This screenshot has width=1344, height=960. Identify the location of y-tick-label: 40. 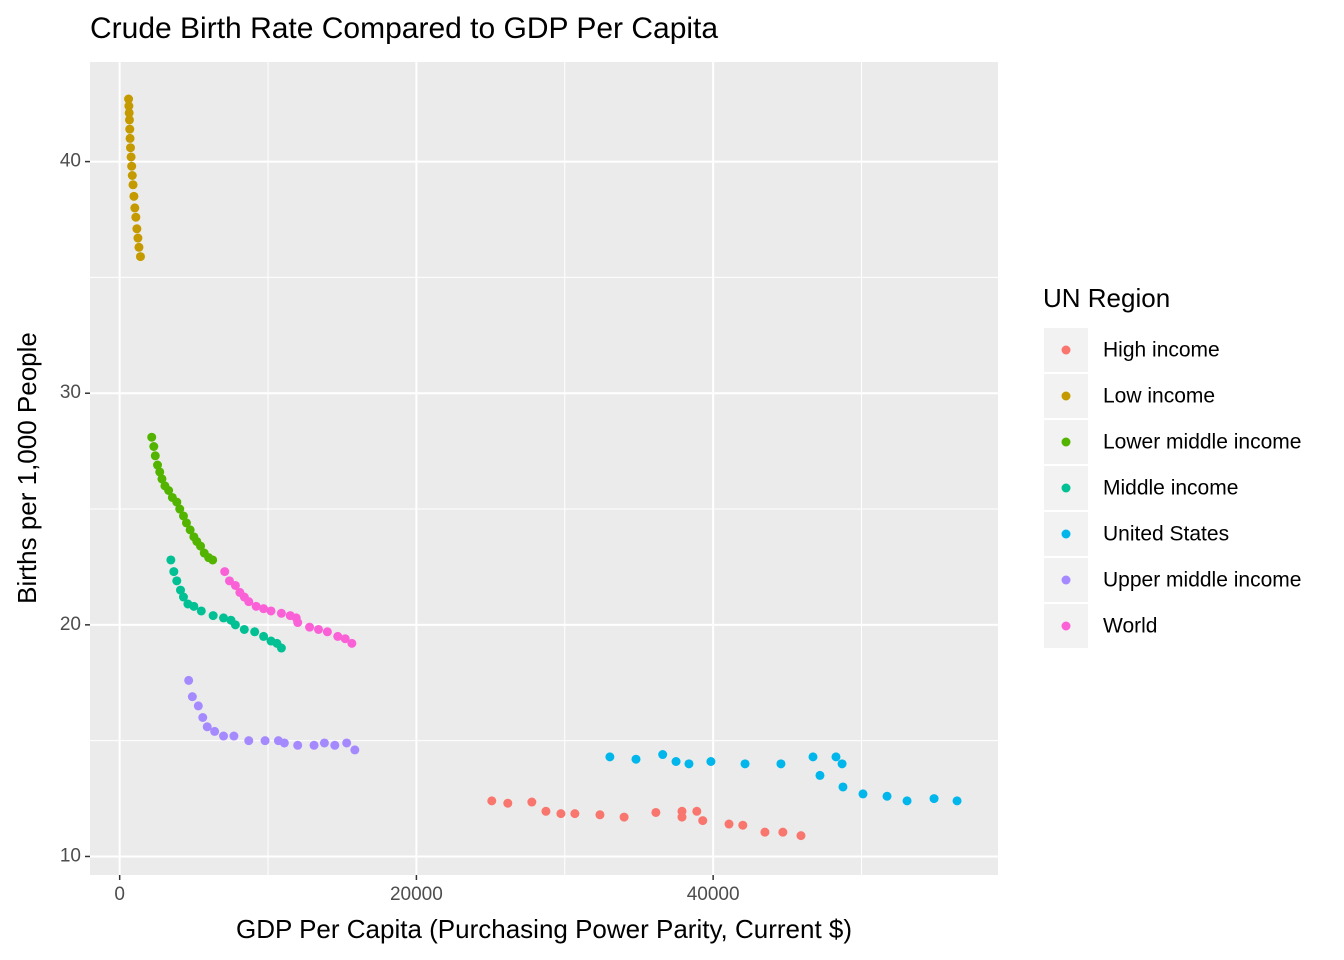
(70, 161).